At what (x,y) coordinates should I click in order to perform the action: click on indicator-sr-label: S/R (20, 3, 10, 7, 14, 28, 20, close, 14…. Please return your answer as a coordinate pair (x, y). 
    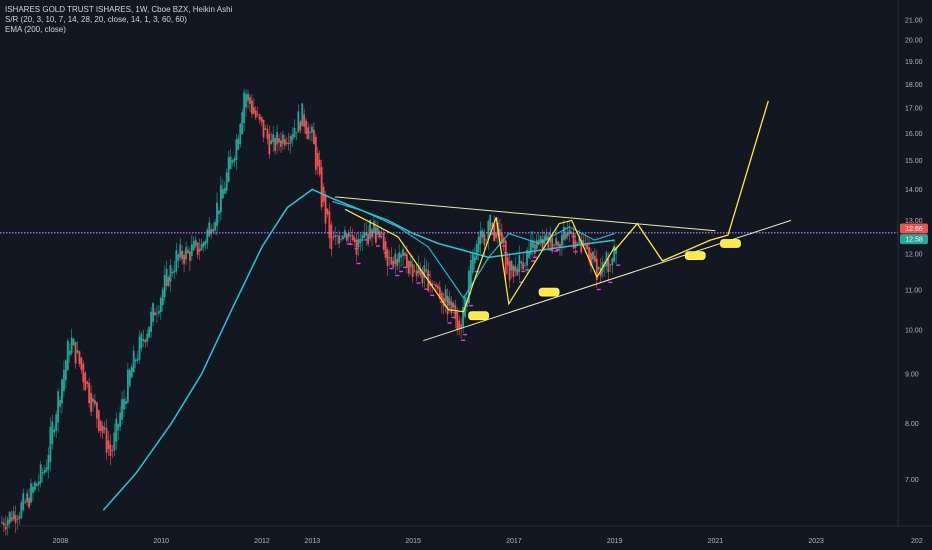
    Looking at the image, I should click on (96, 19).